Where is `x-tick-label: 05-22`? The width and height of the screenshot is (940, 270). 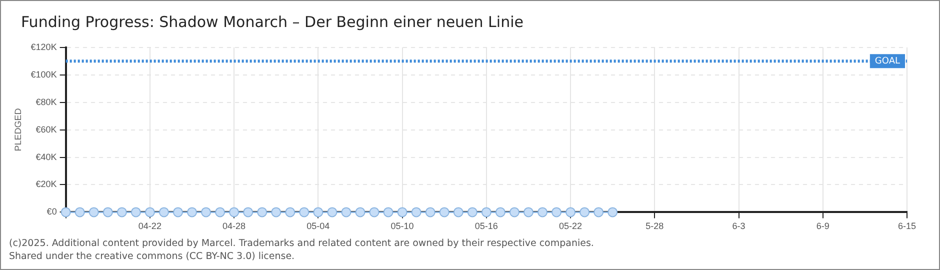 x-tick-label: 05-22 is located at coordinates (570, 226).